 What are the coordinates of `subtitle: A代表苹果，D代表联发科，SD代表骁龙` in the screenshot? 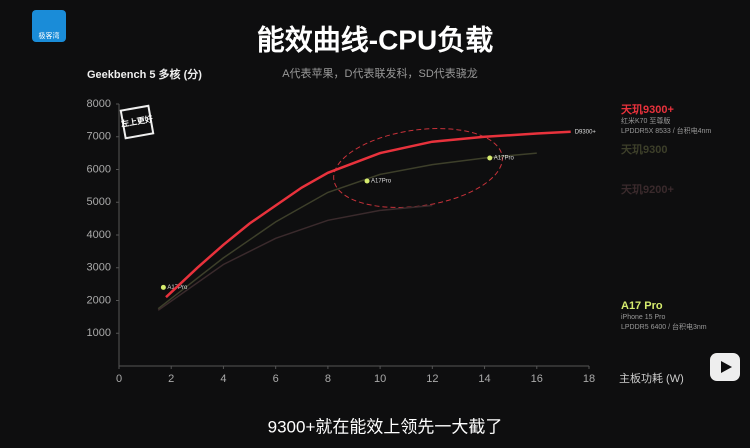 It's located at (380, 73).